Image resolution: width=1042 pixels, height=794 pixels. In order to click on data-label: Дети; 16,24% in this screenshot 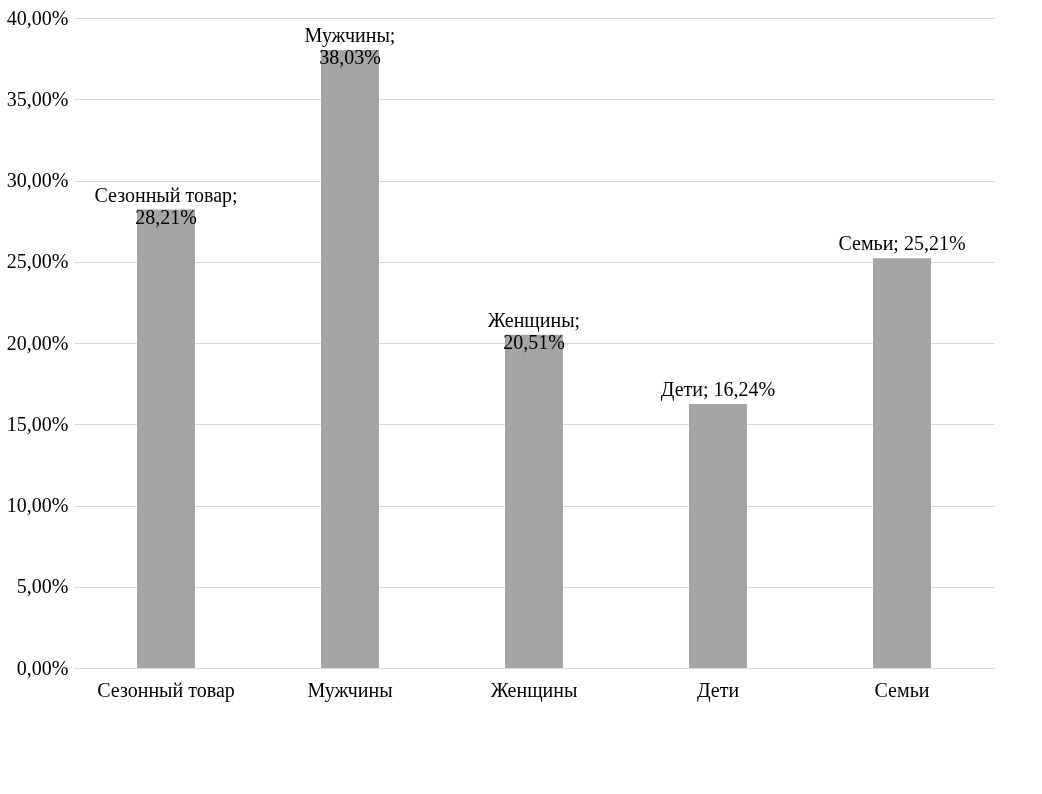, I will do `click(718, 390)`.